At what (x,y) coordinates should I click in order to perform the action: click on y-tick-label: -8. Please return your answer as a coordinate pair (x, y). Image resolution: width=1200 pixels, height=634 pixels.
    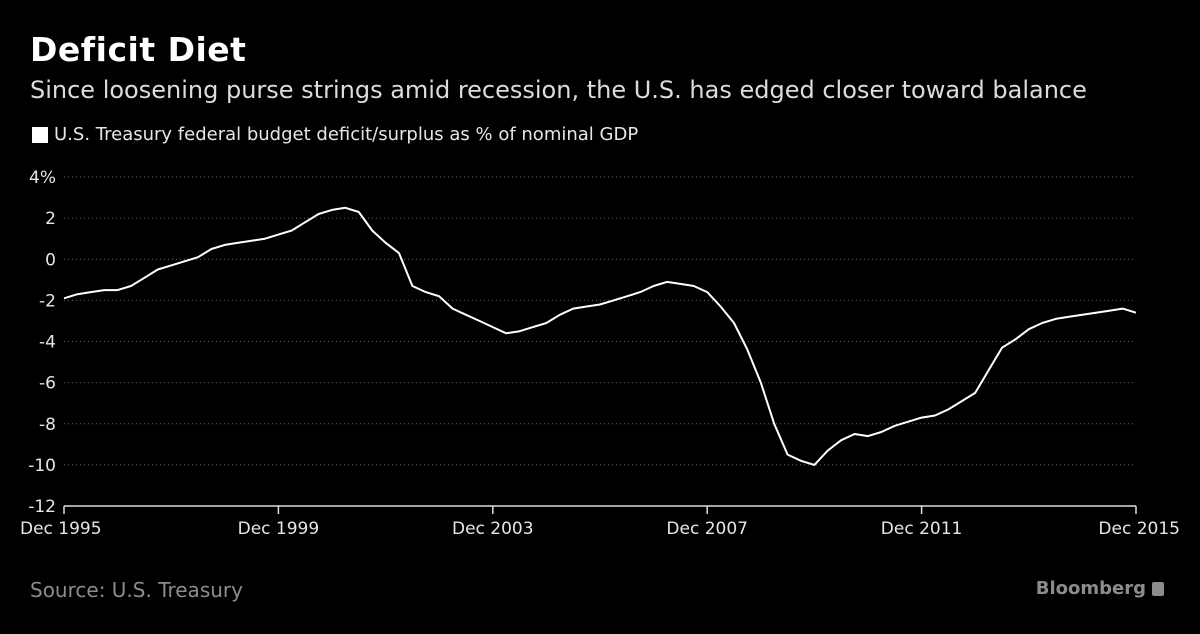
    Looking at the image, I should click on (47, 425).